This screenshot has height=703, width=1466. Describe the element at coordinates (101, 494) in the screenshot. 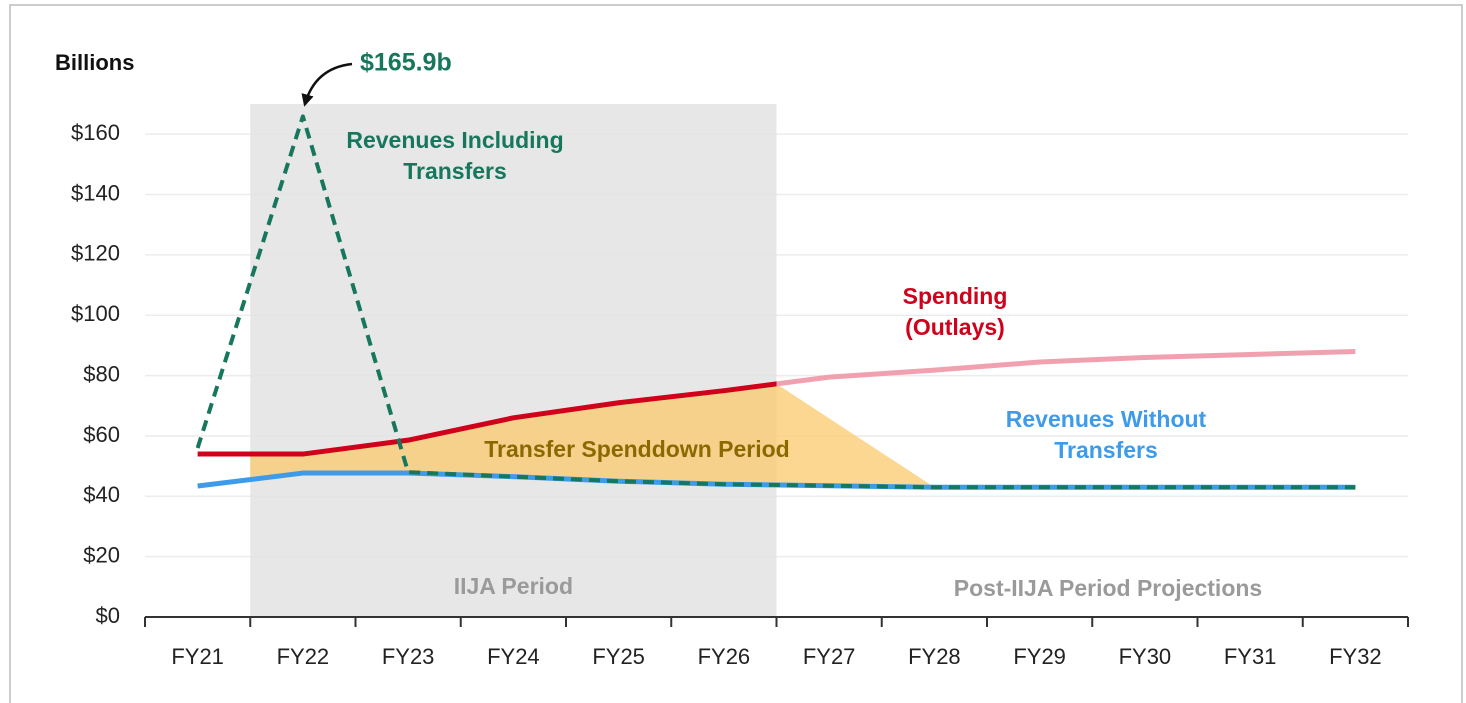

I see `y-tick-label: $40` at that location.